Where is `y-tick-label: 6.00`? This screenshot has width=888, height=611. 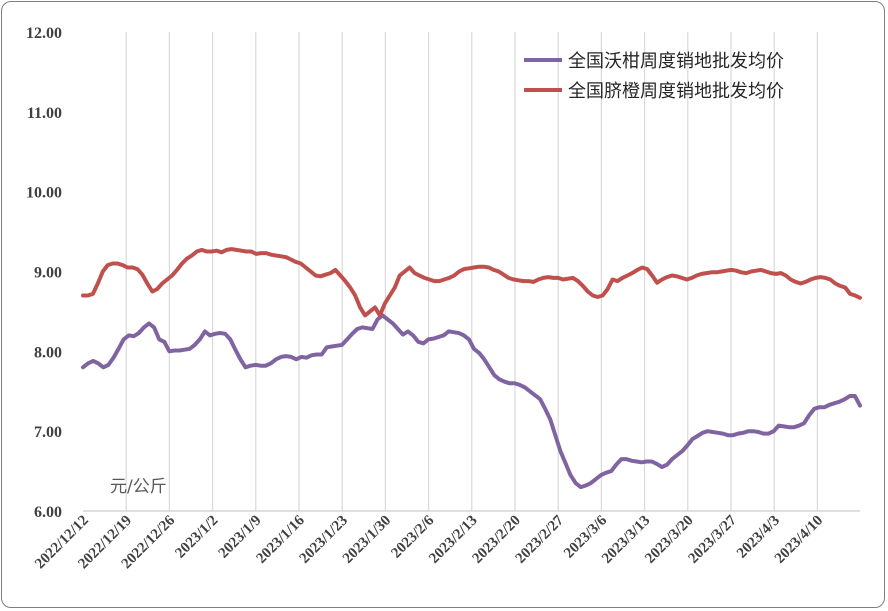 y-tick-label: 6.00 is located at coordinates (48, 512).